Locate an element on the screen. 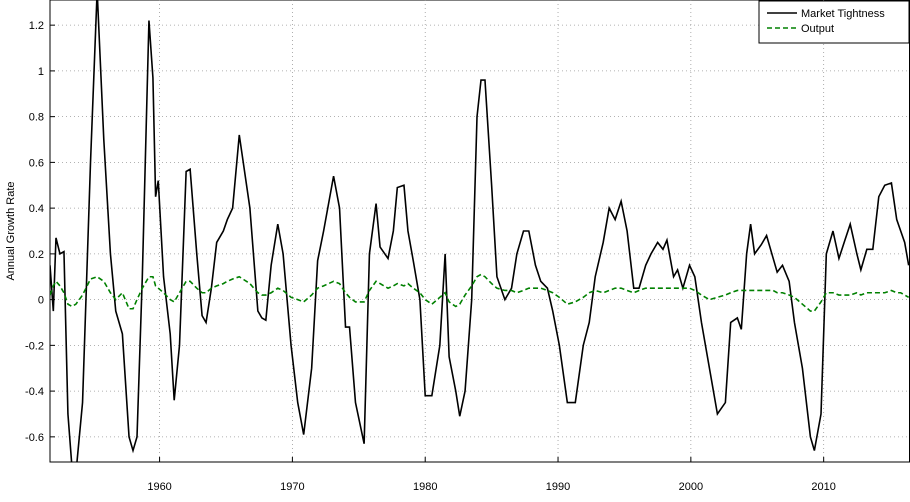  y-tick-label: 0.6 is located at coordinates (36, 163).